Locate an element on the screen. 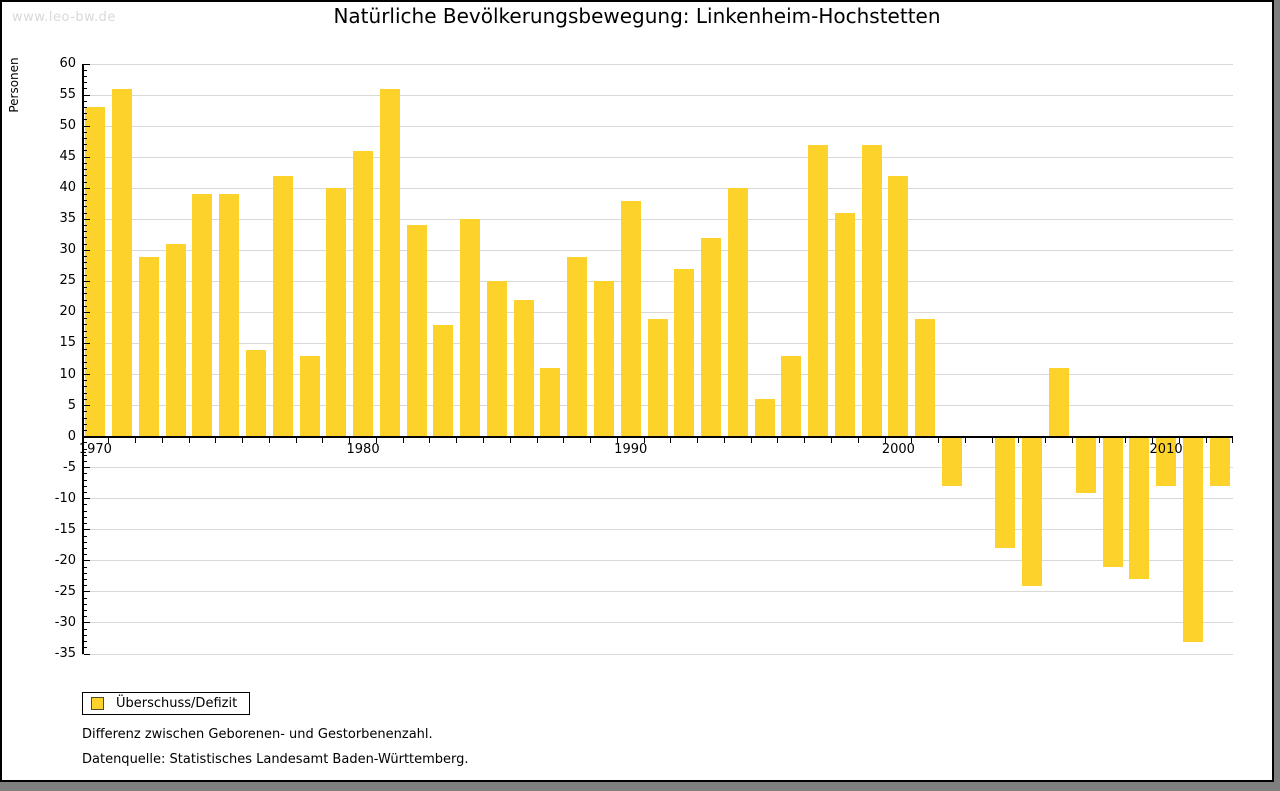 The width and height of the screenshot is (1280, 791). x-tick-label: 2000 is located at coordinates (898, 449).